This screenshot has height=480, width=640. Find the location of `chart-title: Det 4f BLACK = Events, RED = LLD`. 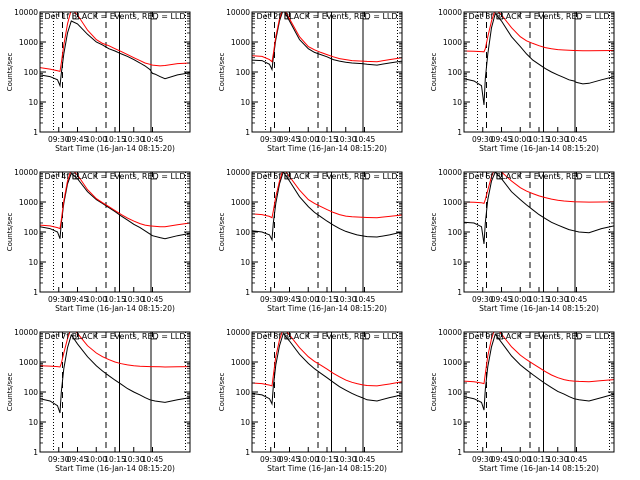

chart-title: Det 4f BLACK = Events, RED = LLD is located at coordinates (114, 176).